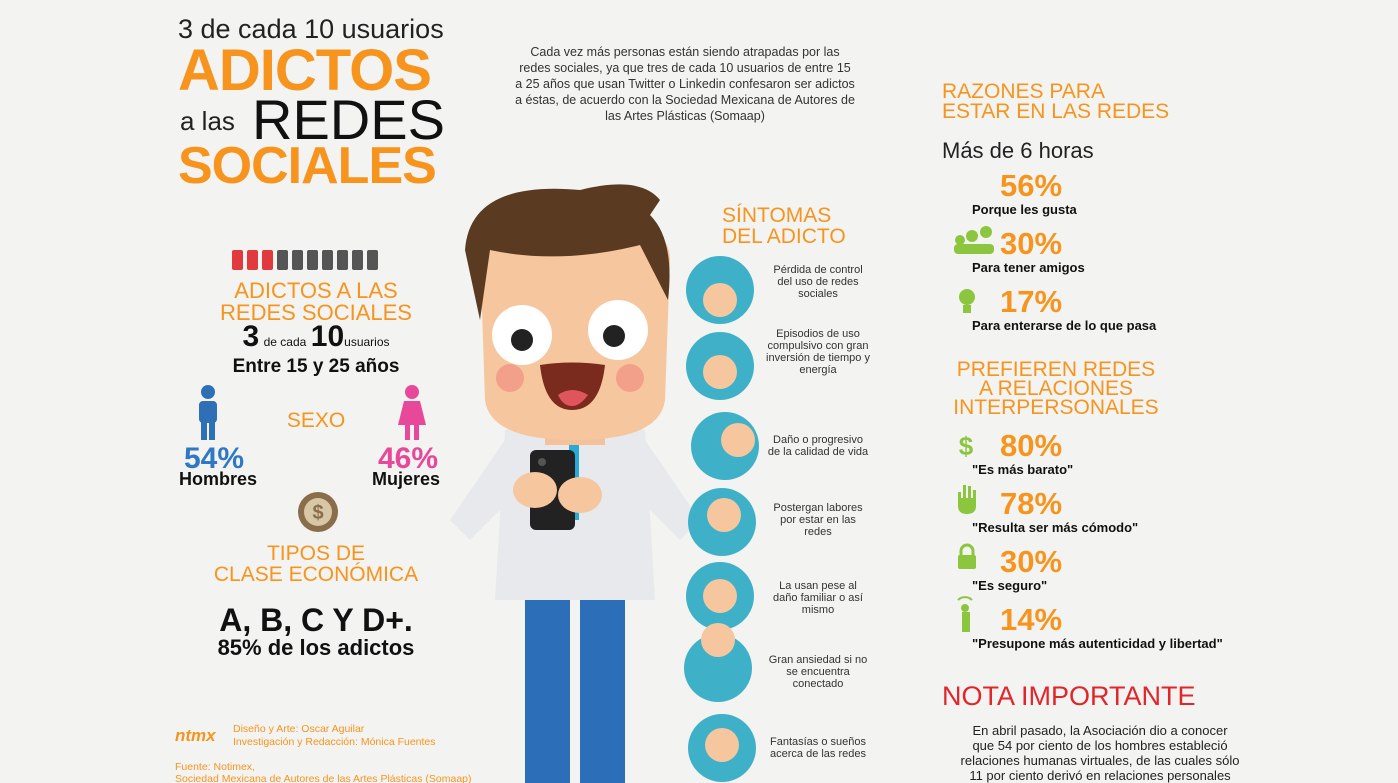 This screenshot has width=1398, height=783. Describe the element at coordinates (575, 483) in the screenshot. I see `character` at that location.